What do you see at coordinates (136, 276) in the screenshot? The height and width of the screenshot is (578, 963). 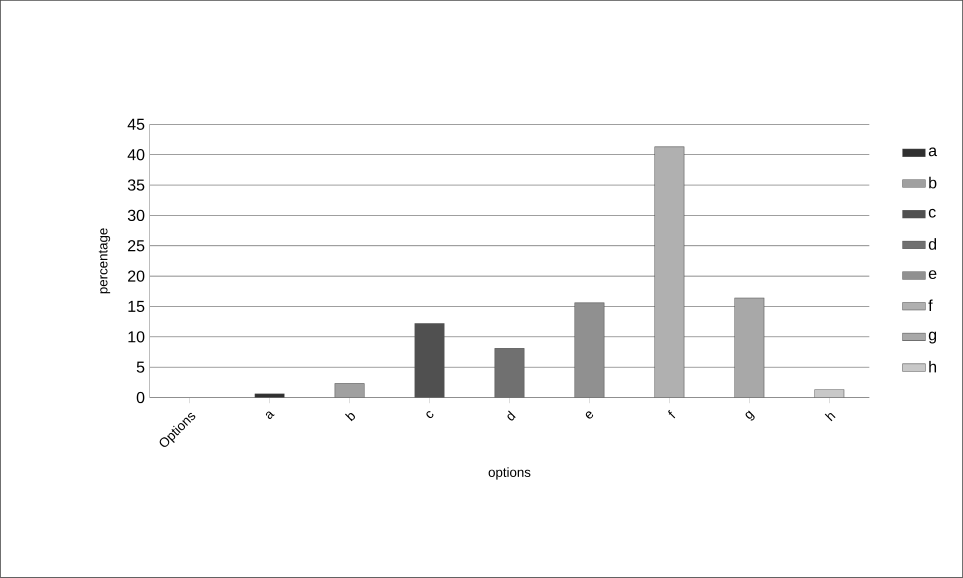 I see `y-tick-label: 20` at bounding box center [136, 276].